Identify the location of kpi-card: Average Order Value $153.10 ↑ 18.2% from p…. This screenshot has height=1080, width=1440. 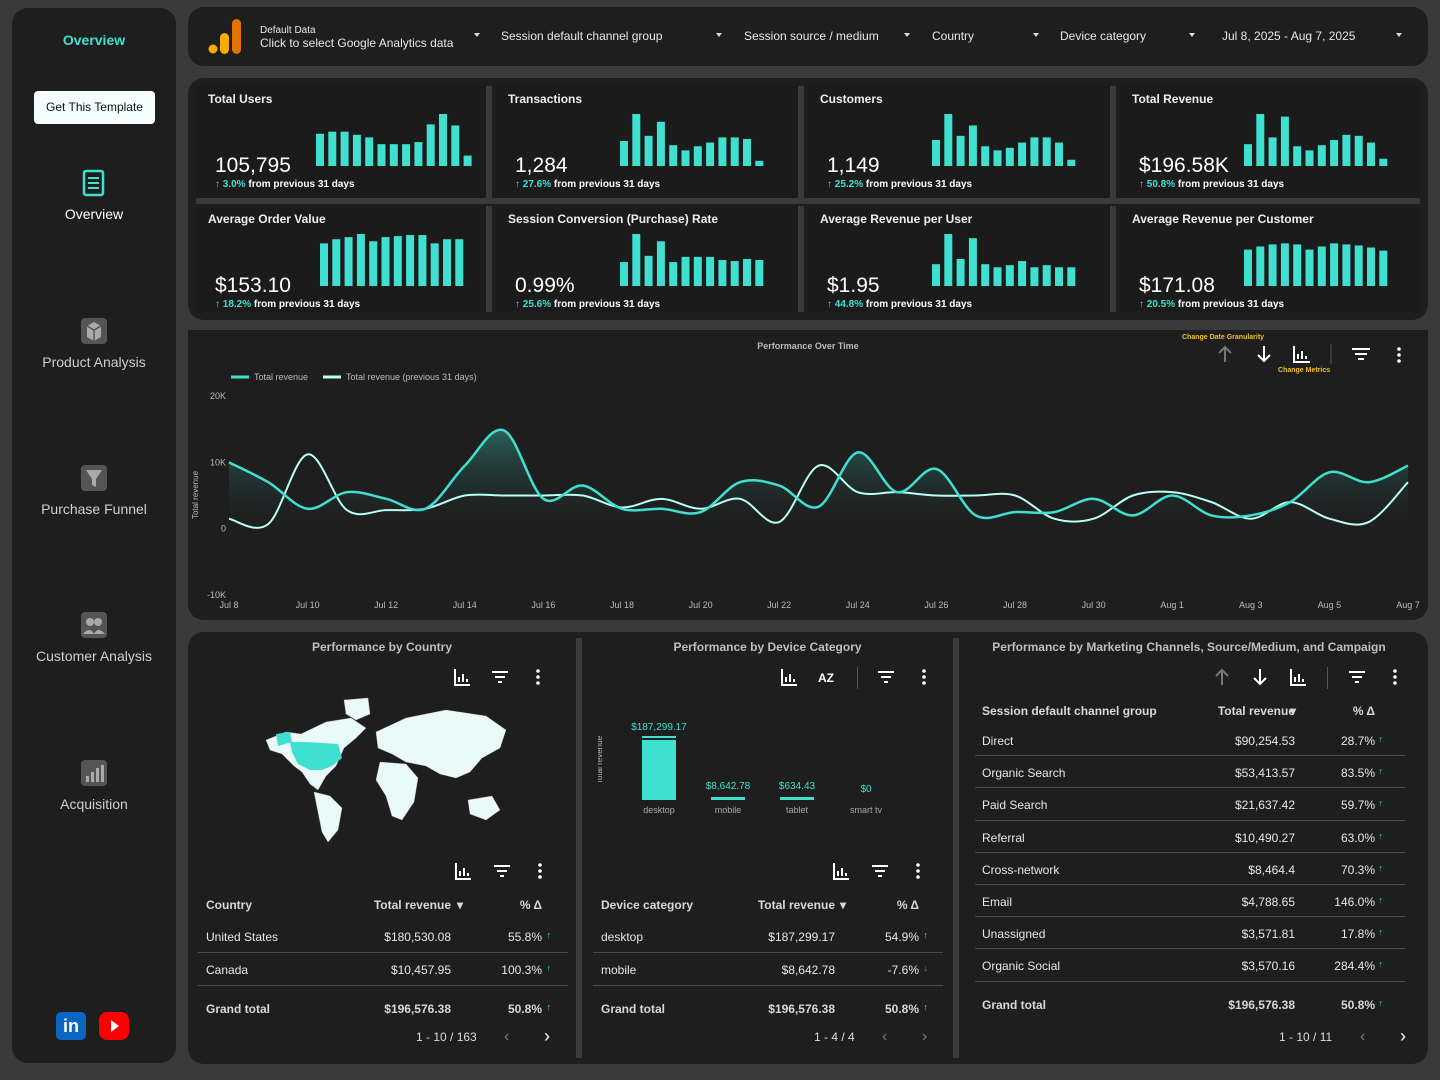
(342, 259).